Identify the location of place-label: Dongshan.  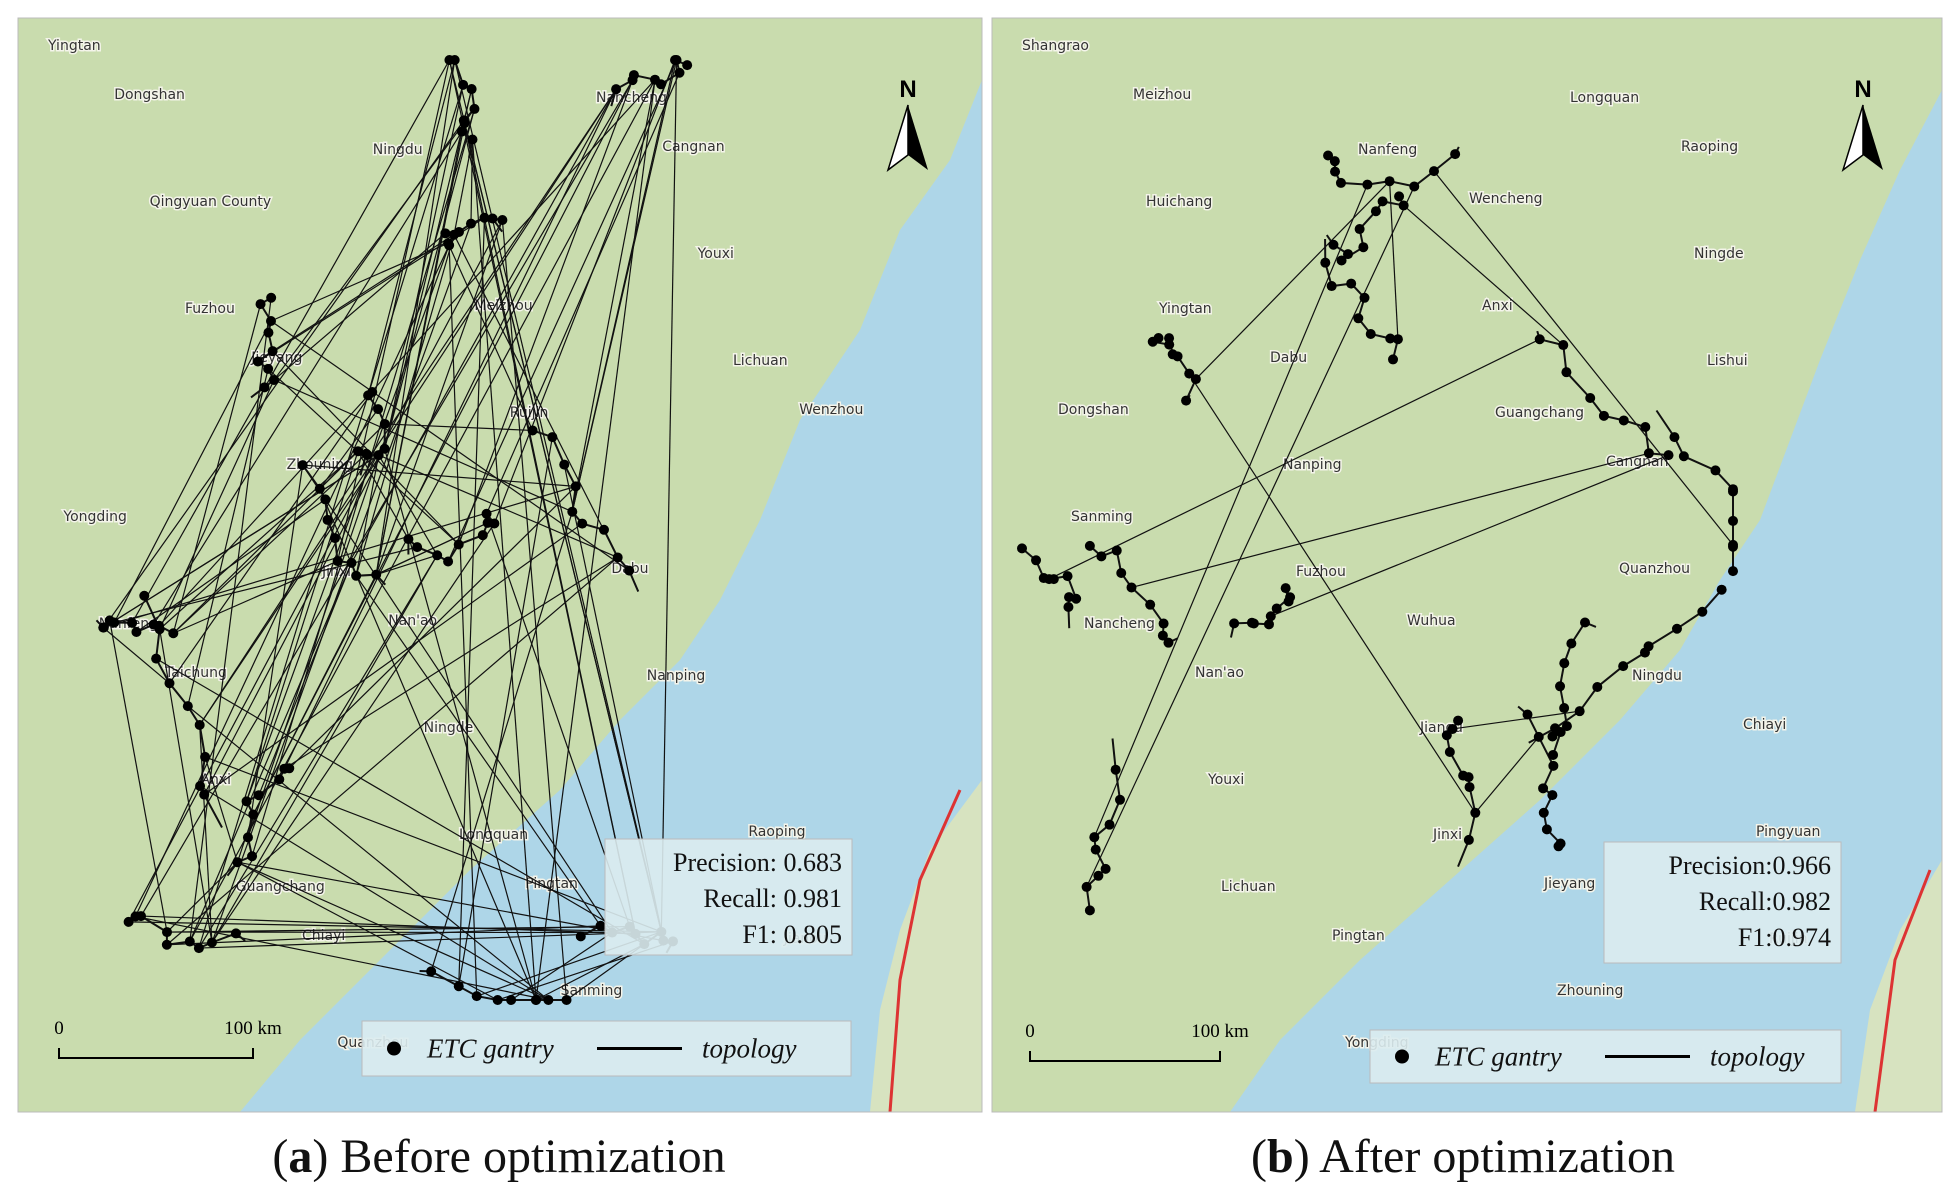
(149, 95).